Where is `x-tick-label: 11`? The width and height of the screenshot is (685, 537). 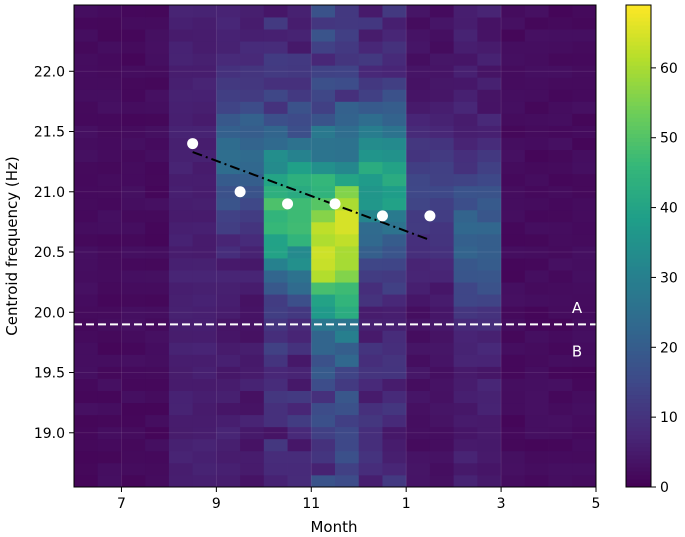 x-tick-label: 11 is located at coordinates (311, 504).